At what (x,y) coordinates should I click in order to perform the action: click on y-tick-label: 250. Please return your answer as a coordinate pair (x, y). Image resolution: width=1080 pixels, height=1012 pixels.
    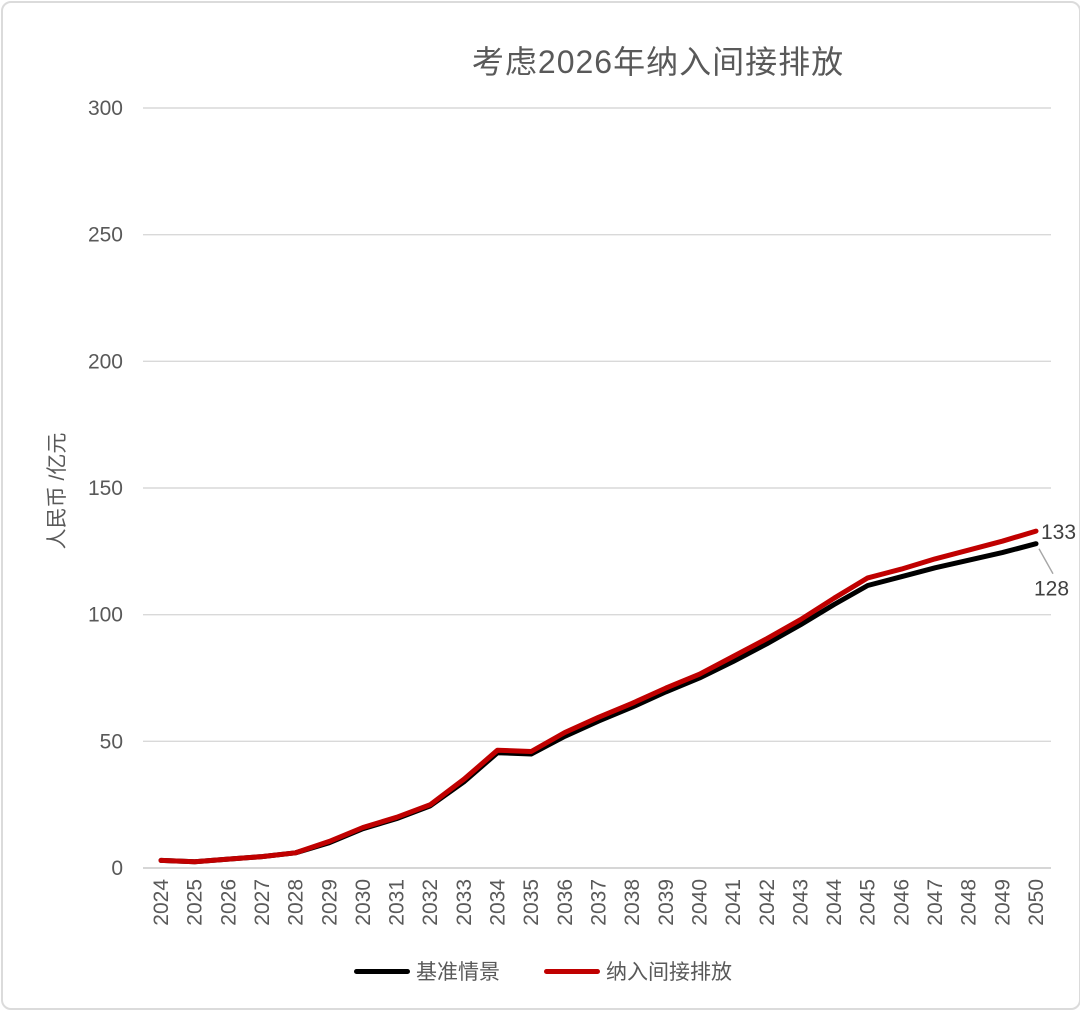
    Looking at the image, I should click on (105, 235).